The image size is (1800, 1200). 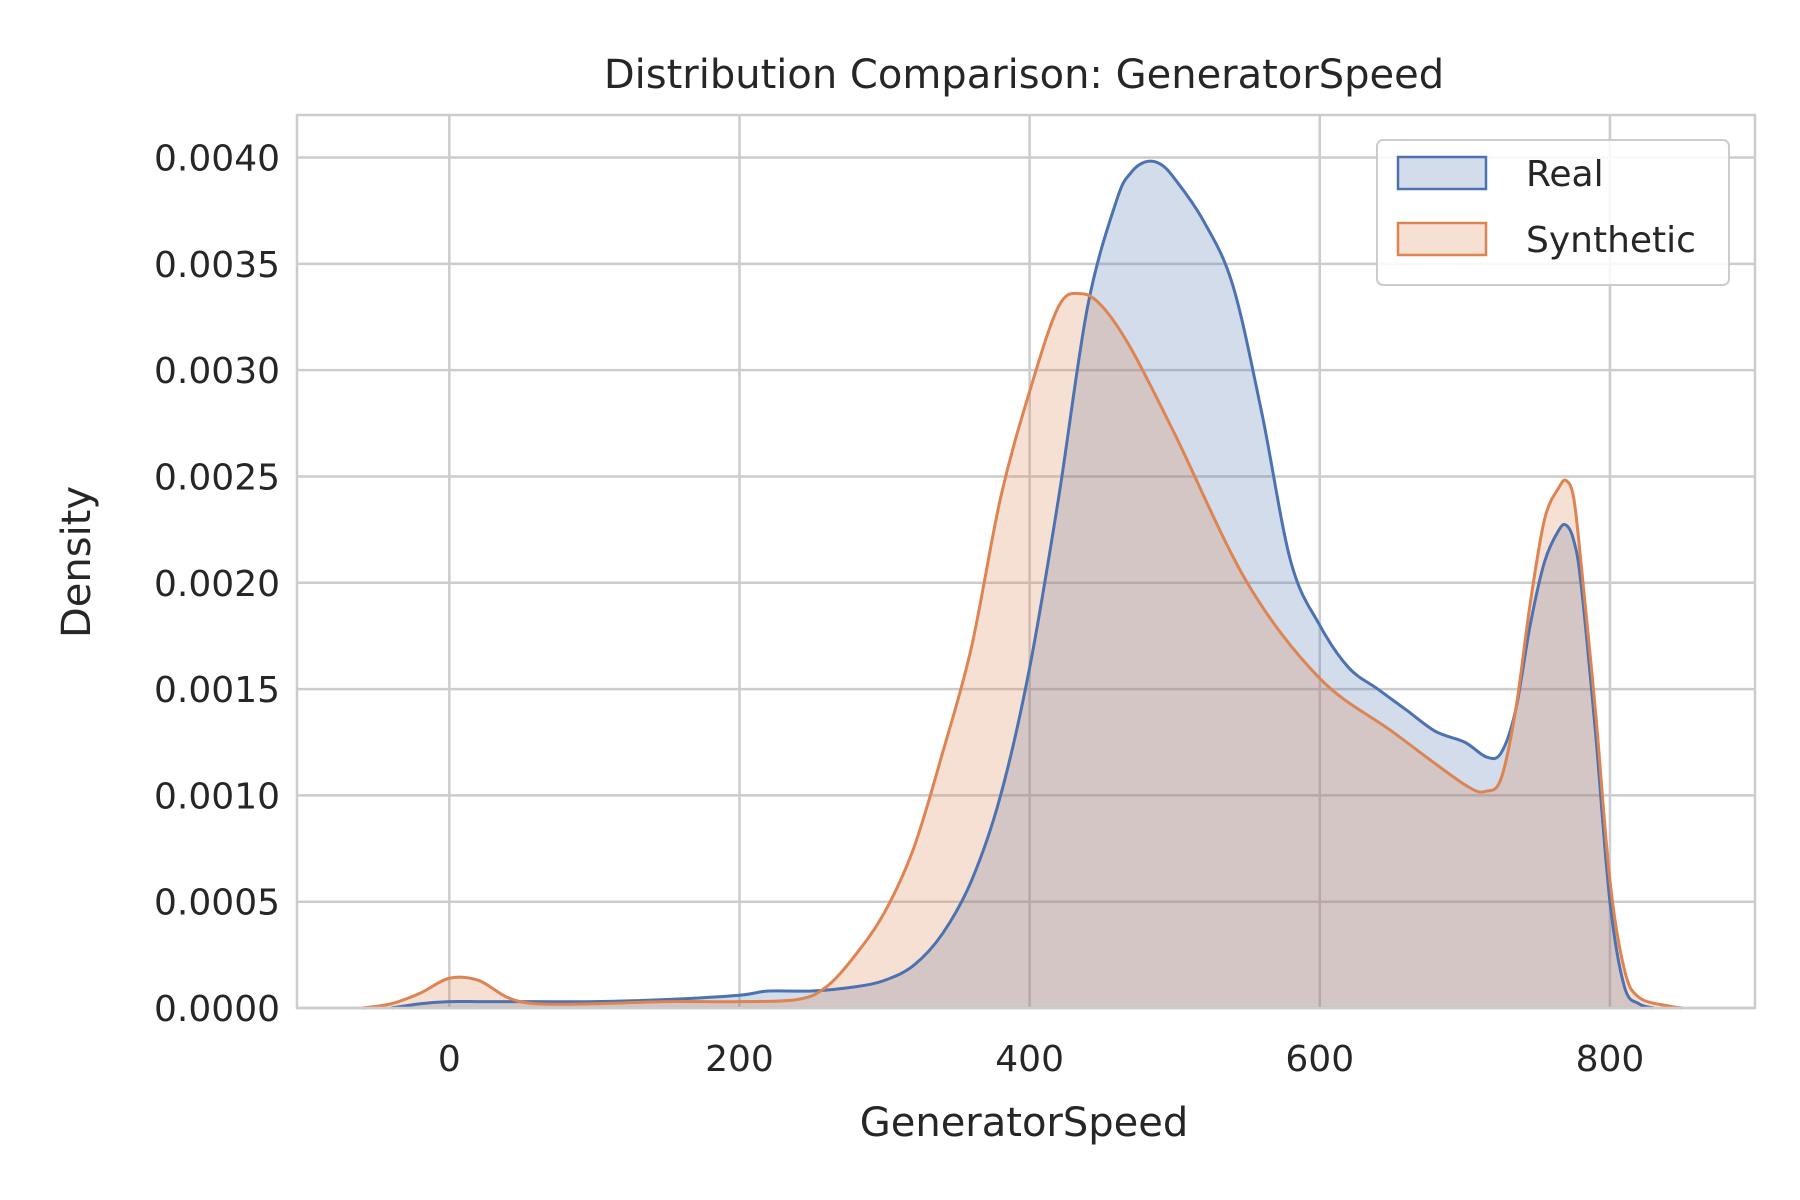 I want to click on x-axis-ticks: 0 200 400 600 800, so click(x=1041, y=1059).